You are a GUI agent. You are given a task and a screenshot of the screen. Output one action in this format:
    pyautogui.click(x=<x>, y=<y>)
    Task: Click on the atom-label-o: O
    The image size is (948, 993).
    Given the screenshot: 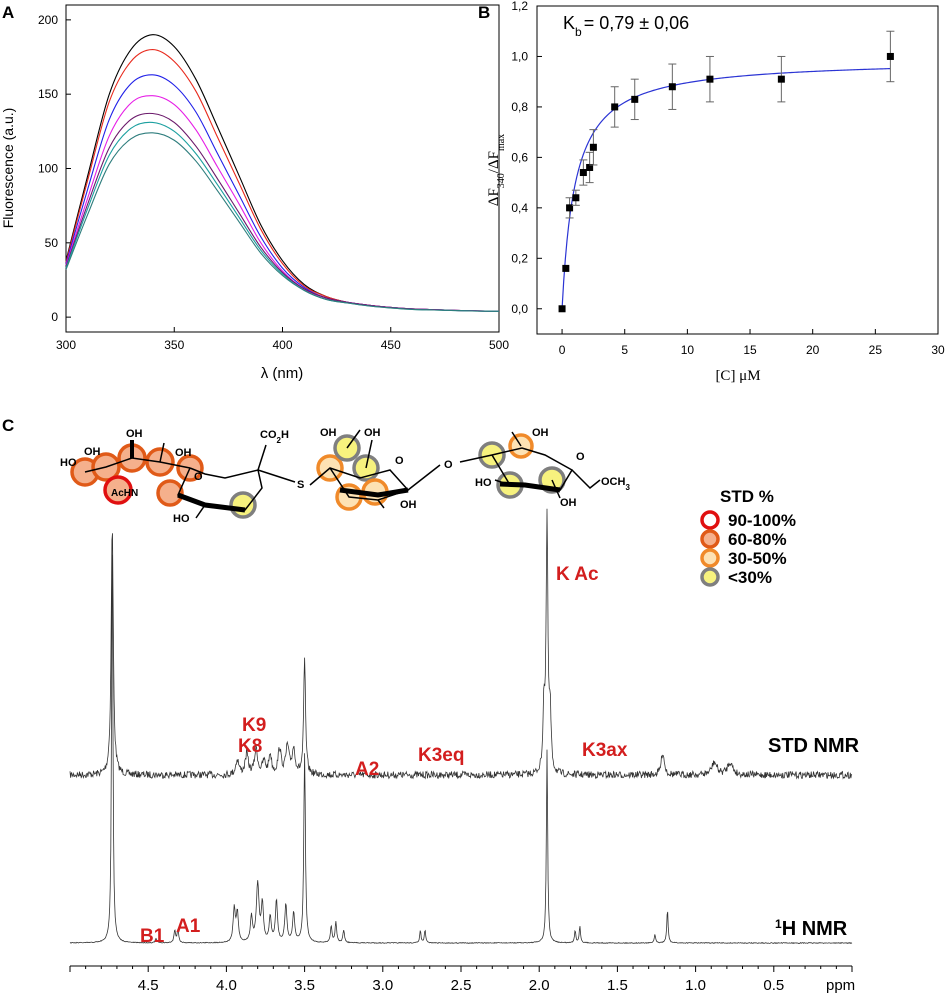 What is the action you would take?
    pyautogui.click(x=580, y=457)
    